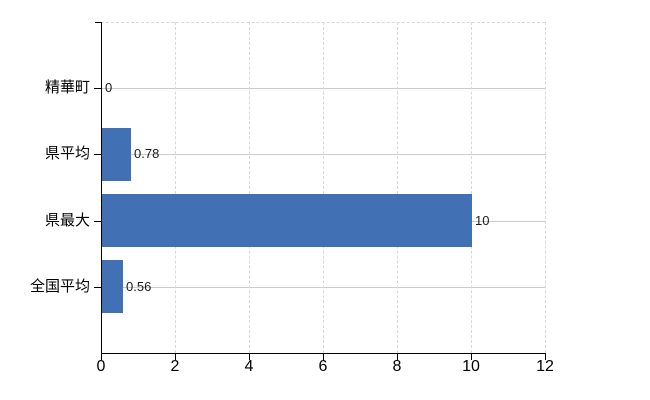 The image size is (650, 400). I want to click on category-label: 全国平均, so click(59, 286).